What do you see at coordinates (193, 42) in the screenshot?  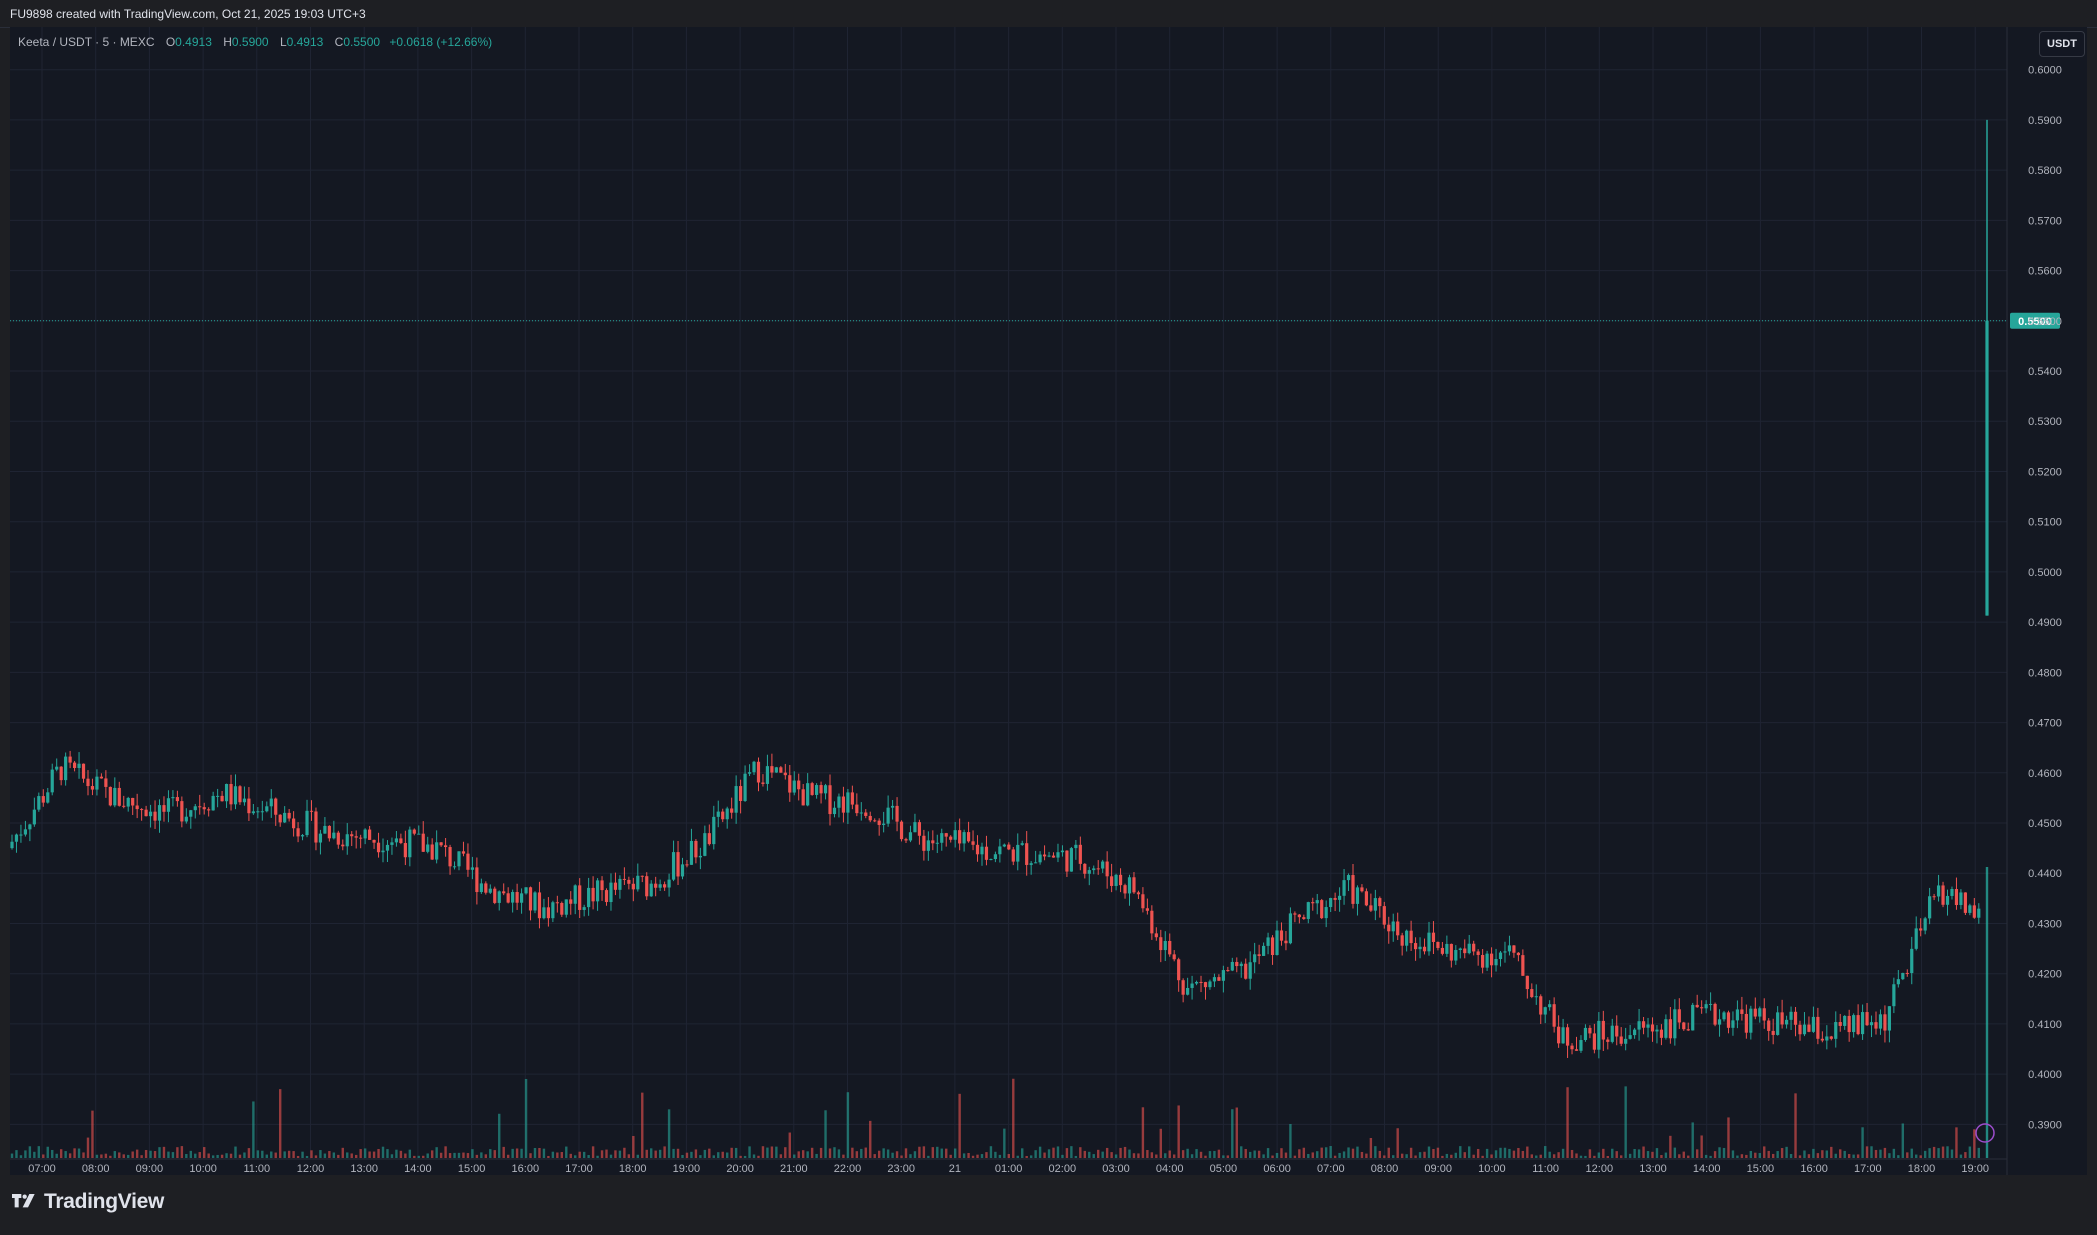 I see `open-value: 0.4913` at bounding box center [193, 42].